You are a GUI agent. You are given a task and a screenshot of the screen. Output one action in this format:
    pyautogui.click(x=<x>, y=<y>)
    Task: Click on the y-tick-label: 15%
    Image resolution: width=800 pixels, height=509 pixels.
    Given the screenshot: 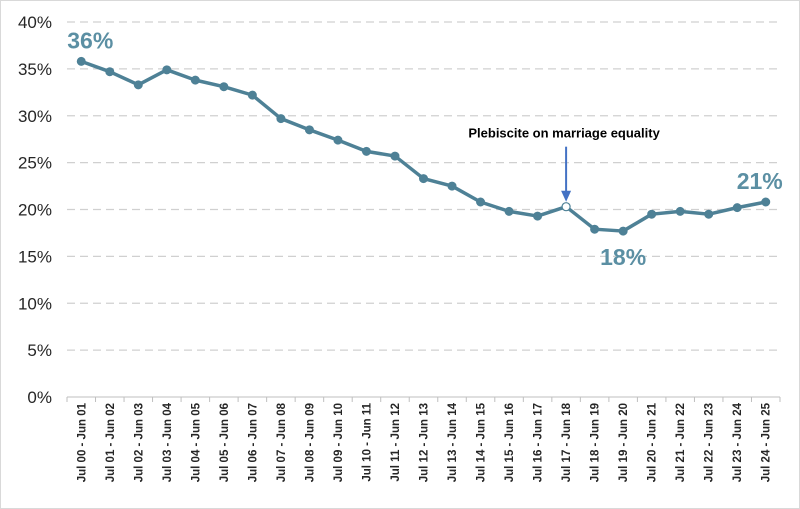 What is the action you would take?
    pyautogui.click(x=35, y=256)
    